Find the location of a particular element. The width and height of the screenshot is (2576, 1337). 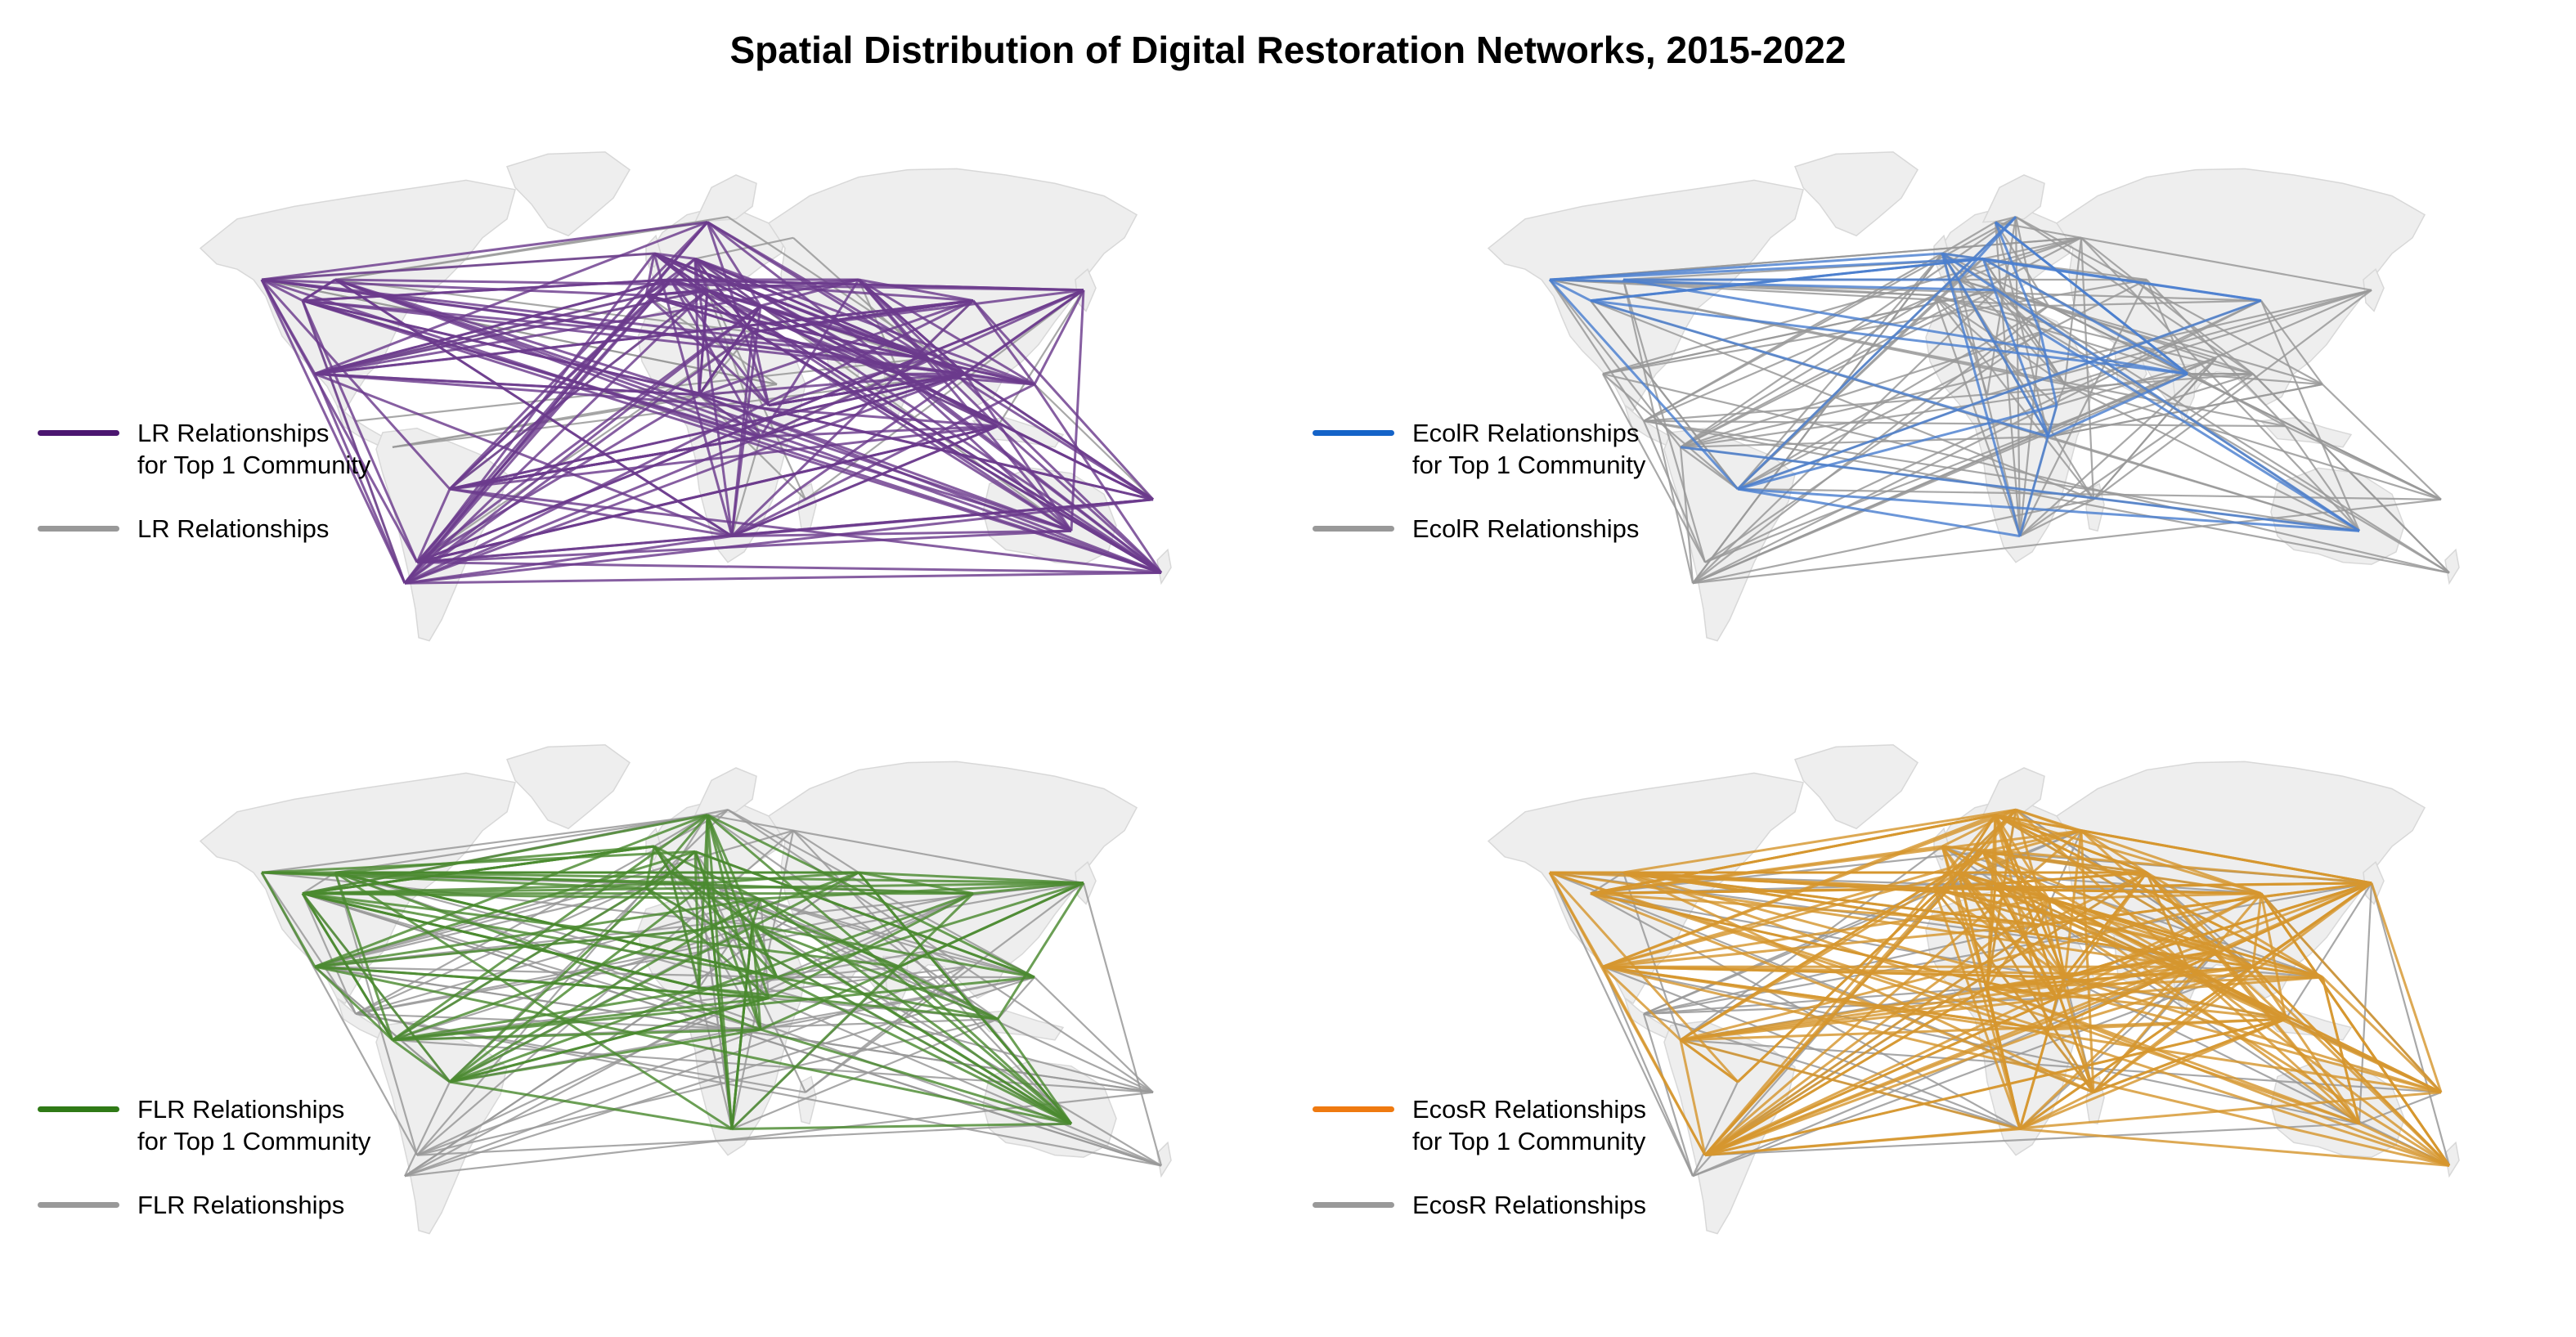

legend-community-swatch is located at coordinates (78, 1109).